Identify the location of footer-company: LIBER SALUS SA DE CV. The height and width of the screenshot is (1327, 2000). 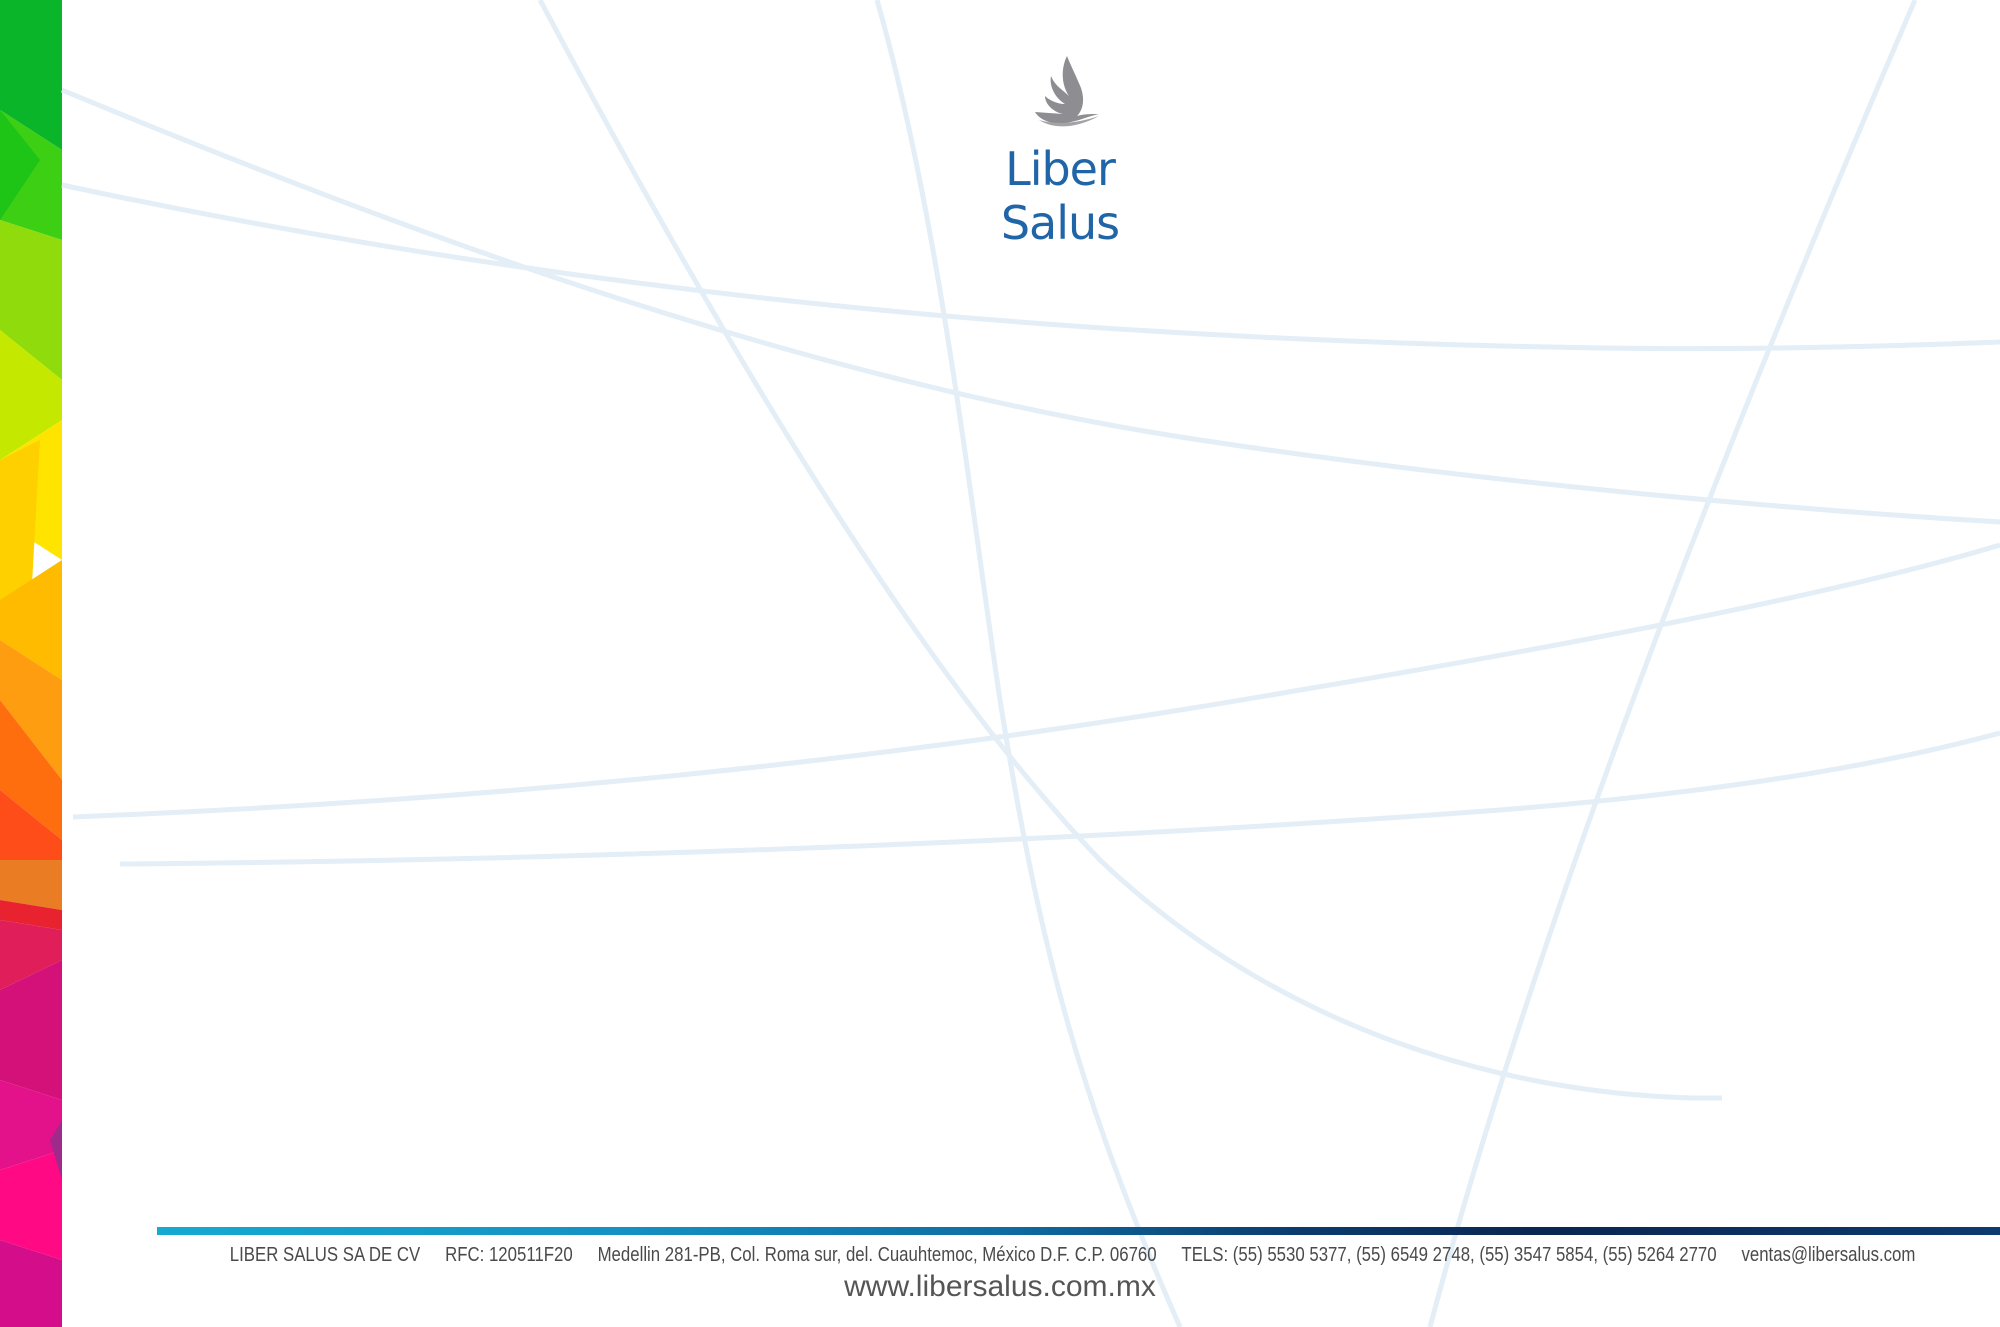
(325, 1255).